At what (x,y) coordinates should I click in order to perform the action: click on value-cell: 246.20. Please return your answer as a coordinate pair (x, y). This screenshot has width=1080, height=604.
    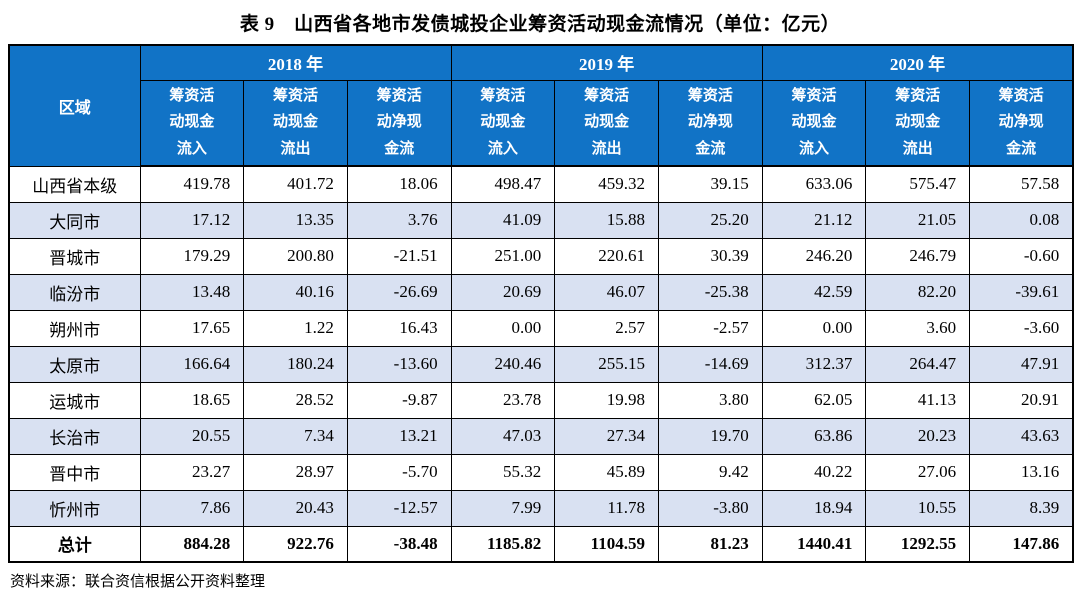
    Looking at the image, I should click on (814, 256).